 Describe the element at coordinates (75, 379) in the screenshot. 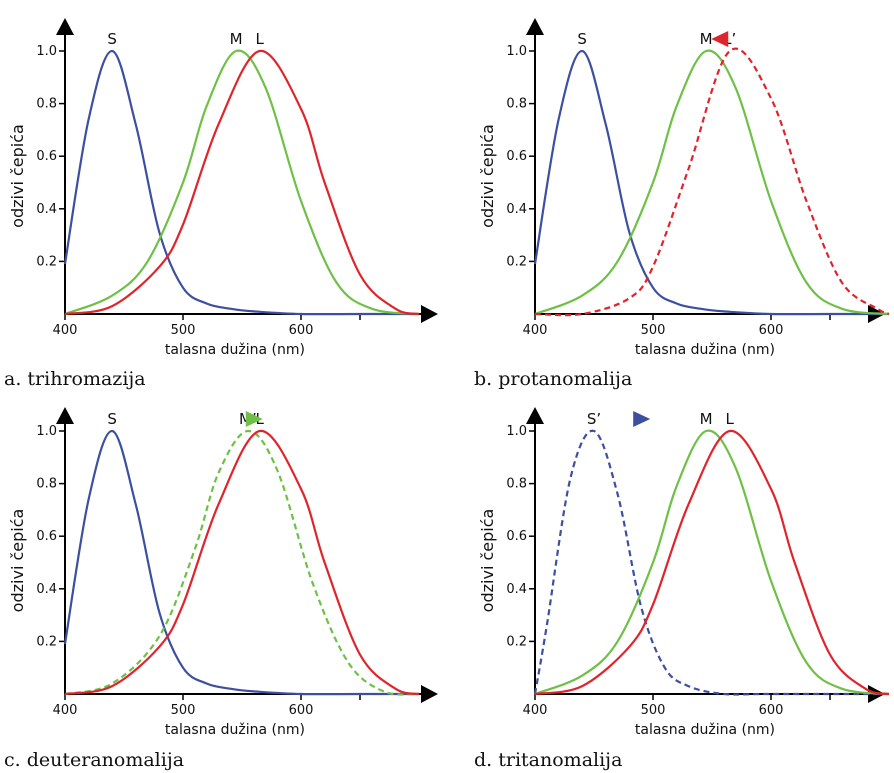

I see `panel-title-a: a. trihromazija` at that location.